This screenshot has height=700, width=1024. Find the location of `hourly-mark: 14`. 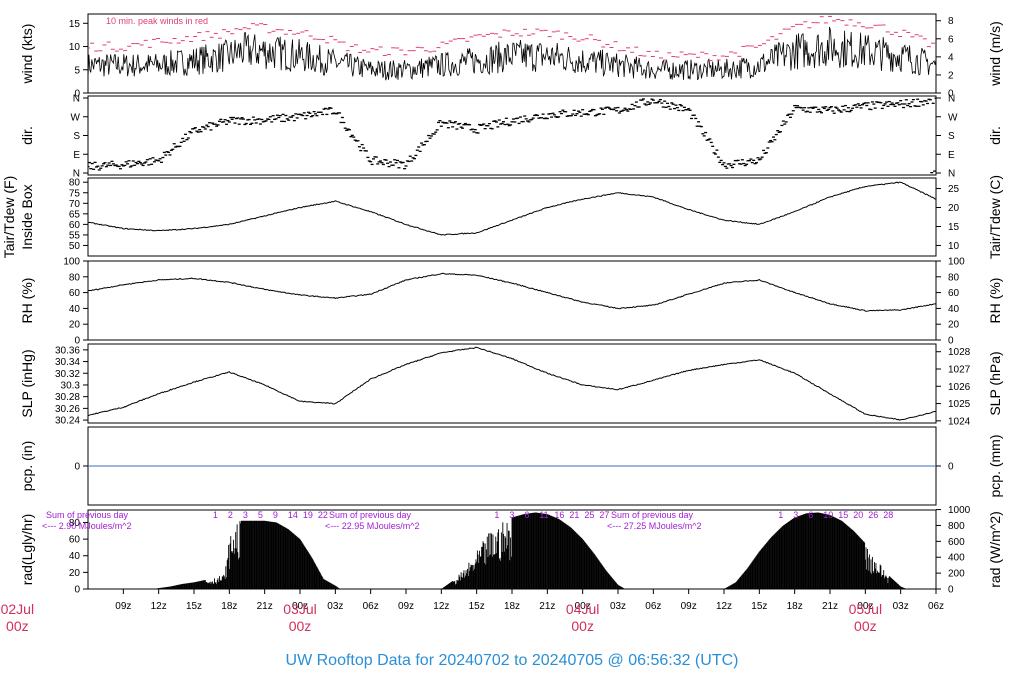

hourly-mark: 14 is located at coordinates (293, 515).